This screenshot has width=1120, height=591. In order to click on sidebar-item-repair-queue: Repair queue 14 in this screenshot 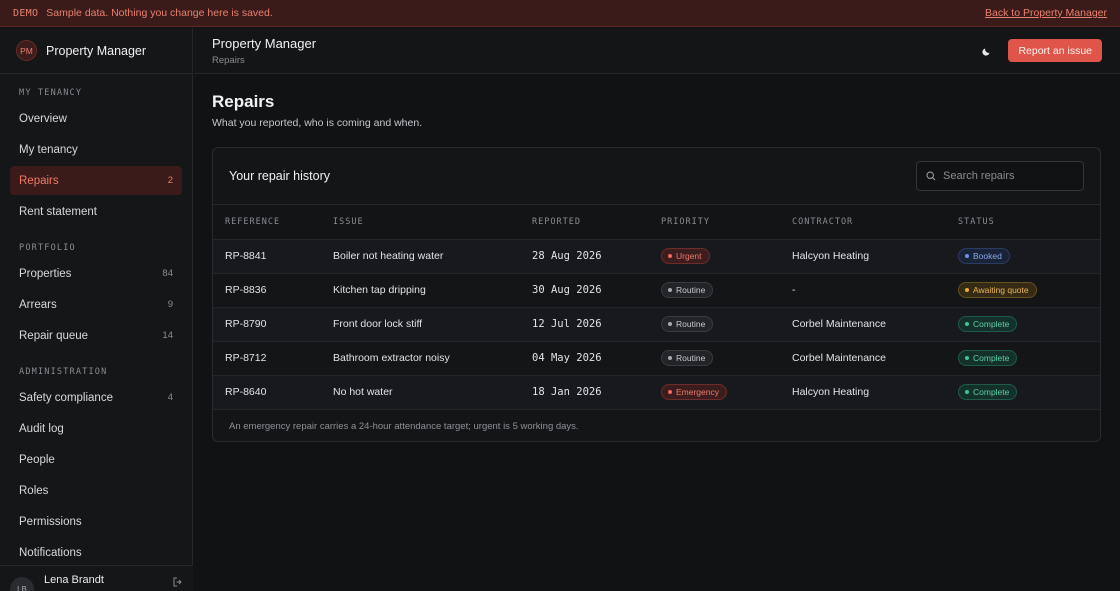, I will do `click(96, 335)`.